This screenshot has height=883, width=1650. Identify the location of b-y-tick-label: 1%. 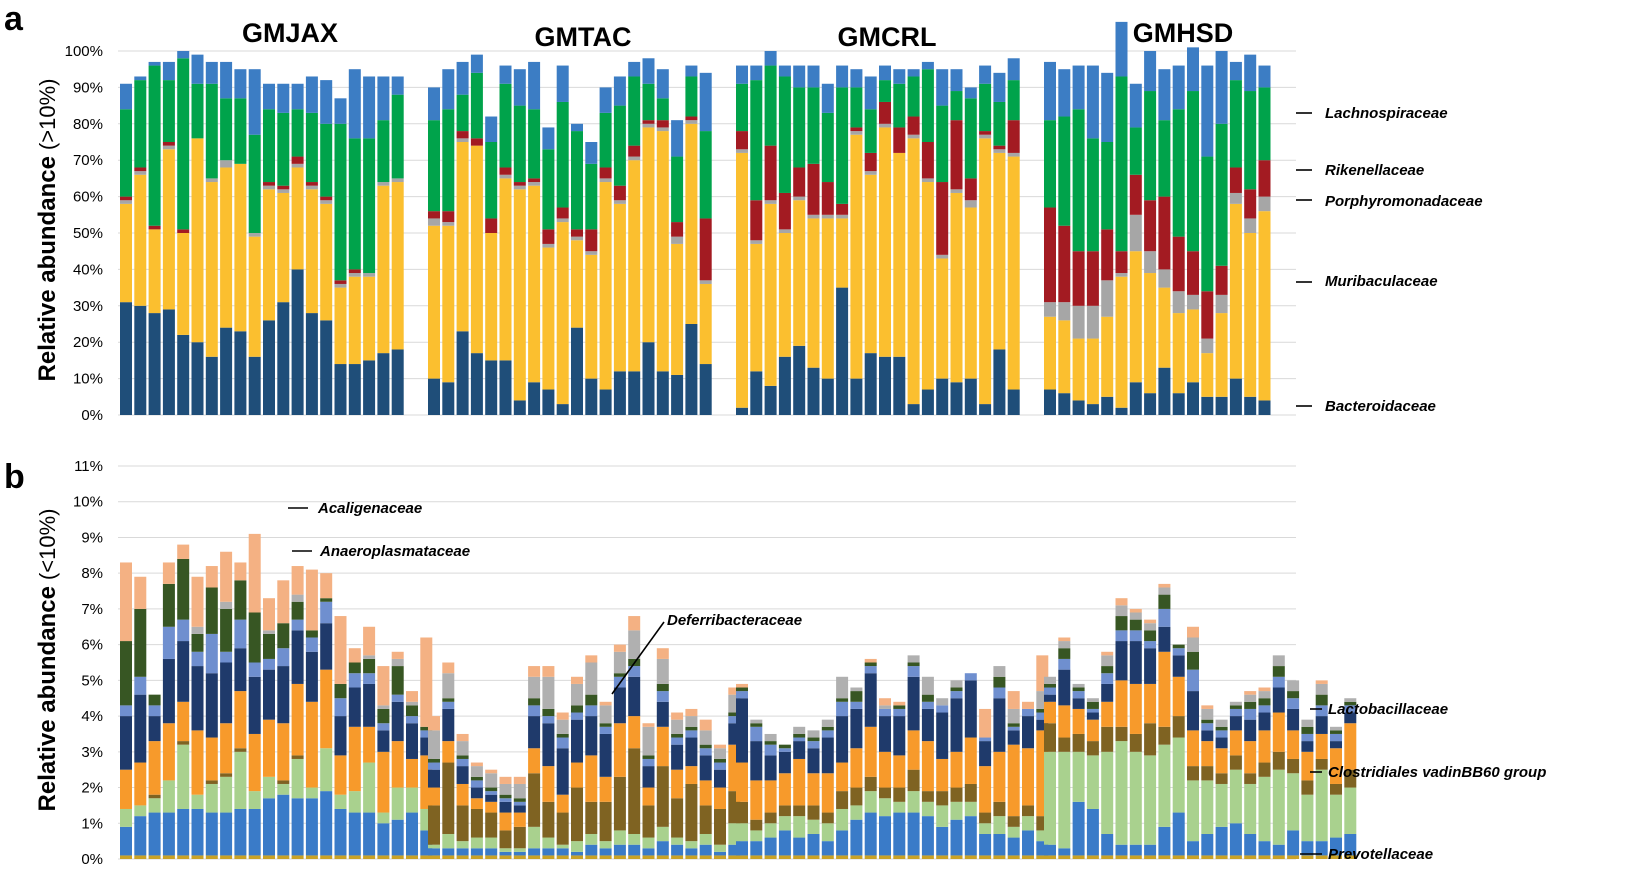
(92, 823).